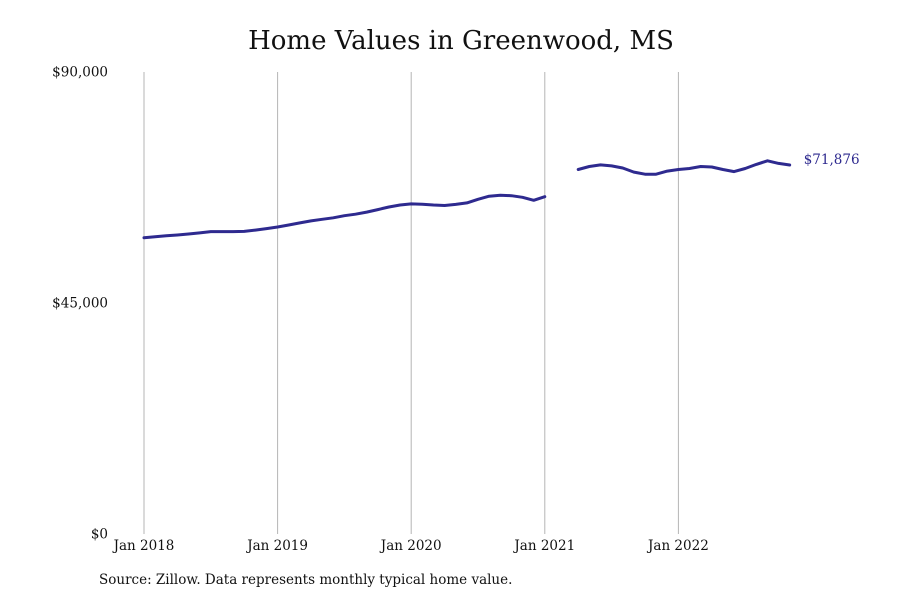 This screenshot has width=900, height=600. Describe the element at coordinates (543, 546) in the screenshot. I see `x-tick-label: Jan 2021` at that location.